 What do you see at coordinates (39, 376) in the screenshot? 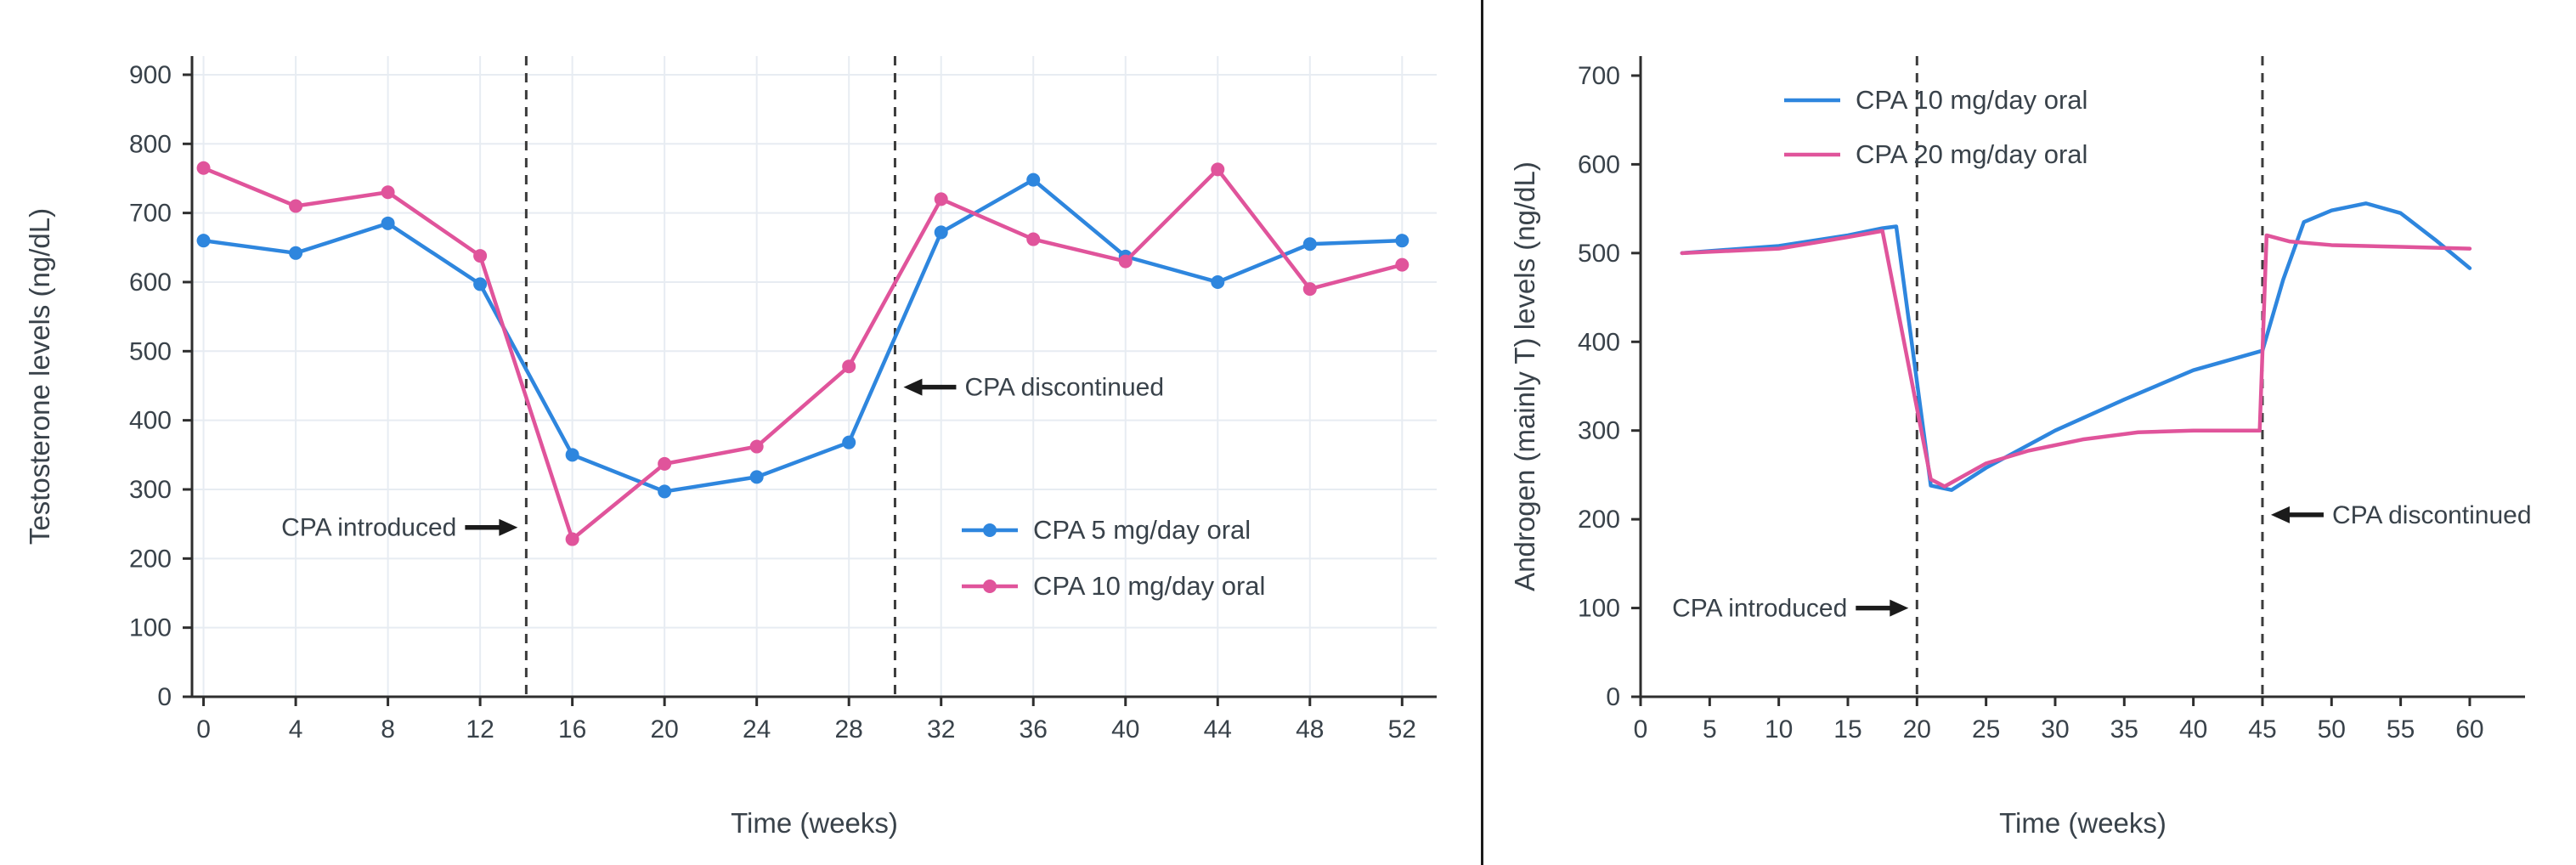
I see `y-axis-title: Testosterone levels (ng/dL)` at bounding box center [39, 376].